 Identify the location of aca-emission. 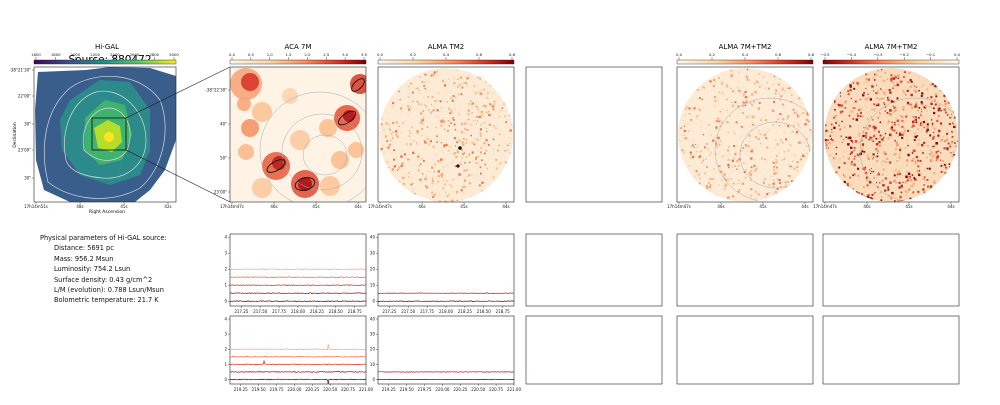
(298, 133).